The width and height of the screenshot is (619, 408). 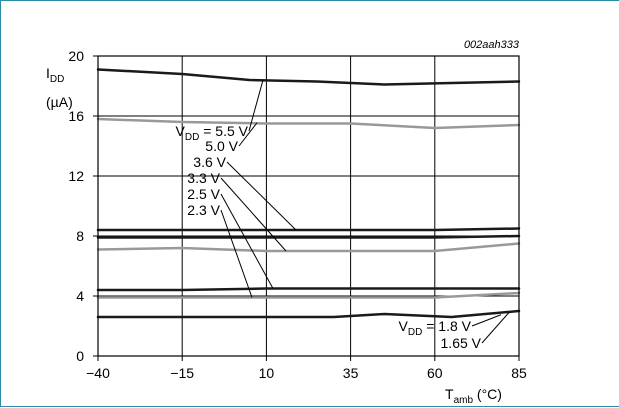 What do you see at coordinates (76, 176) in the screenshot?
I see `y-tick-label: 12` at bounding box center [76, 176].